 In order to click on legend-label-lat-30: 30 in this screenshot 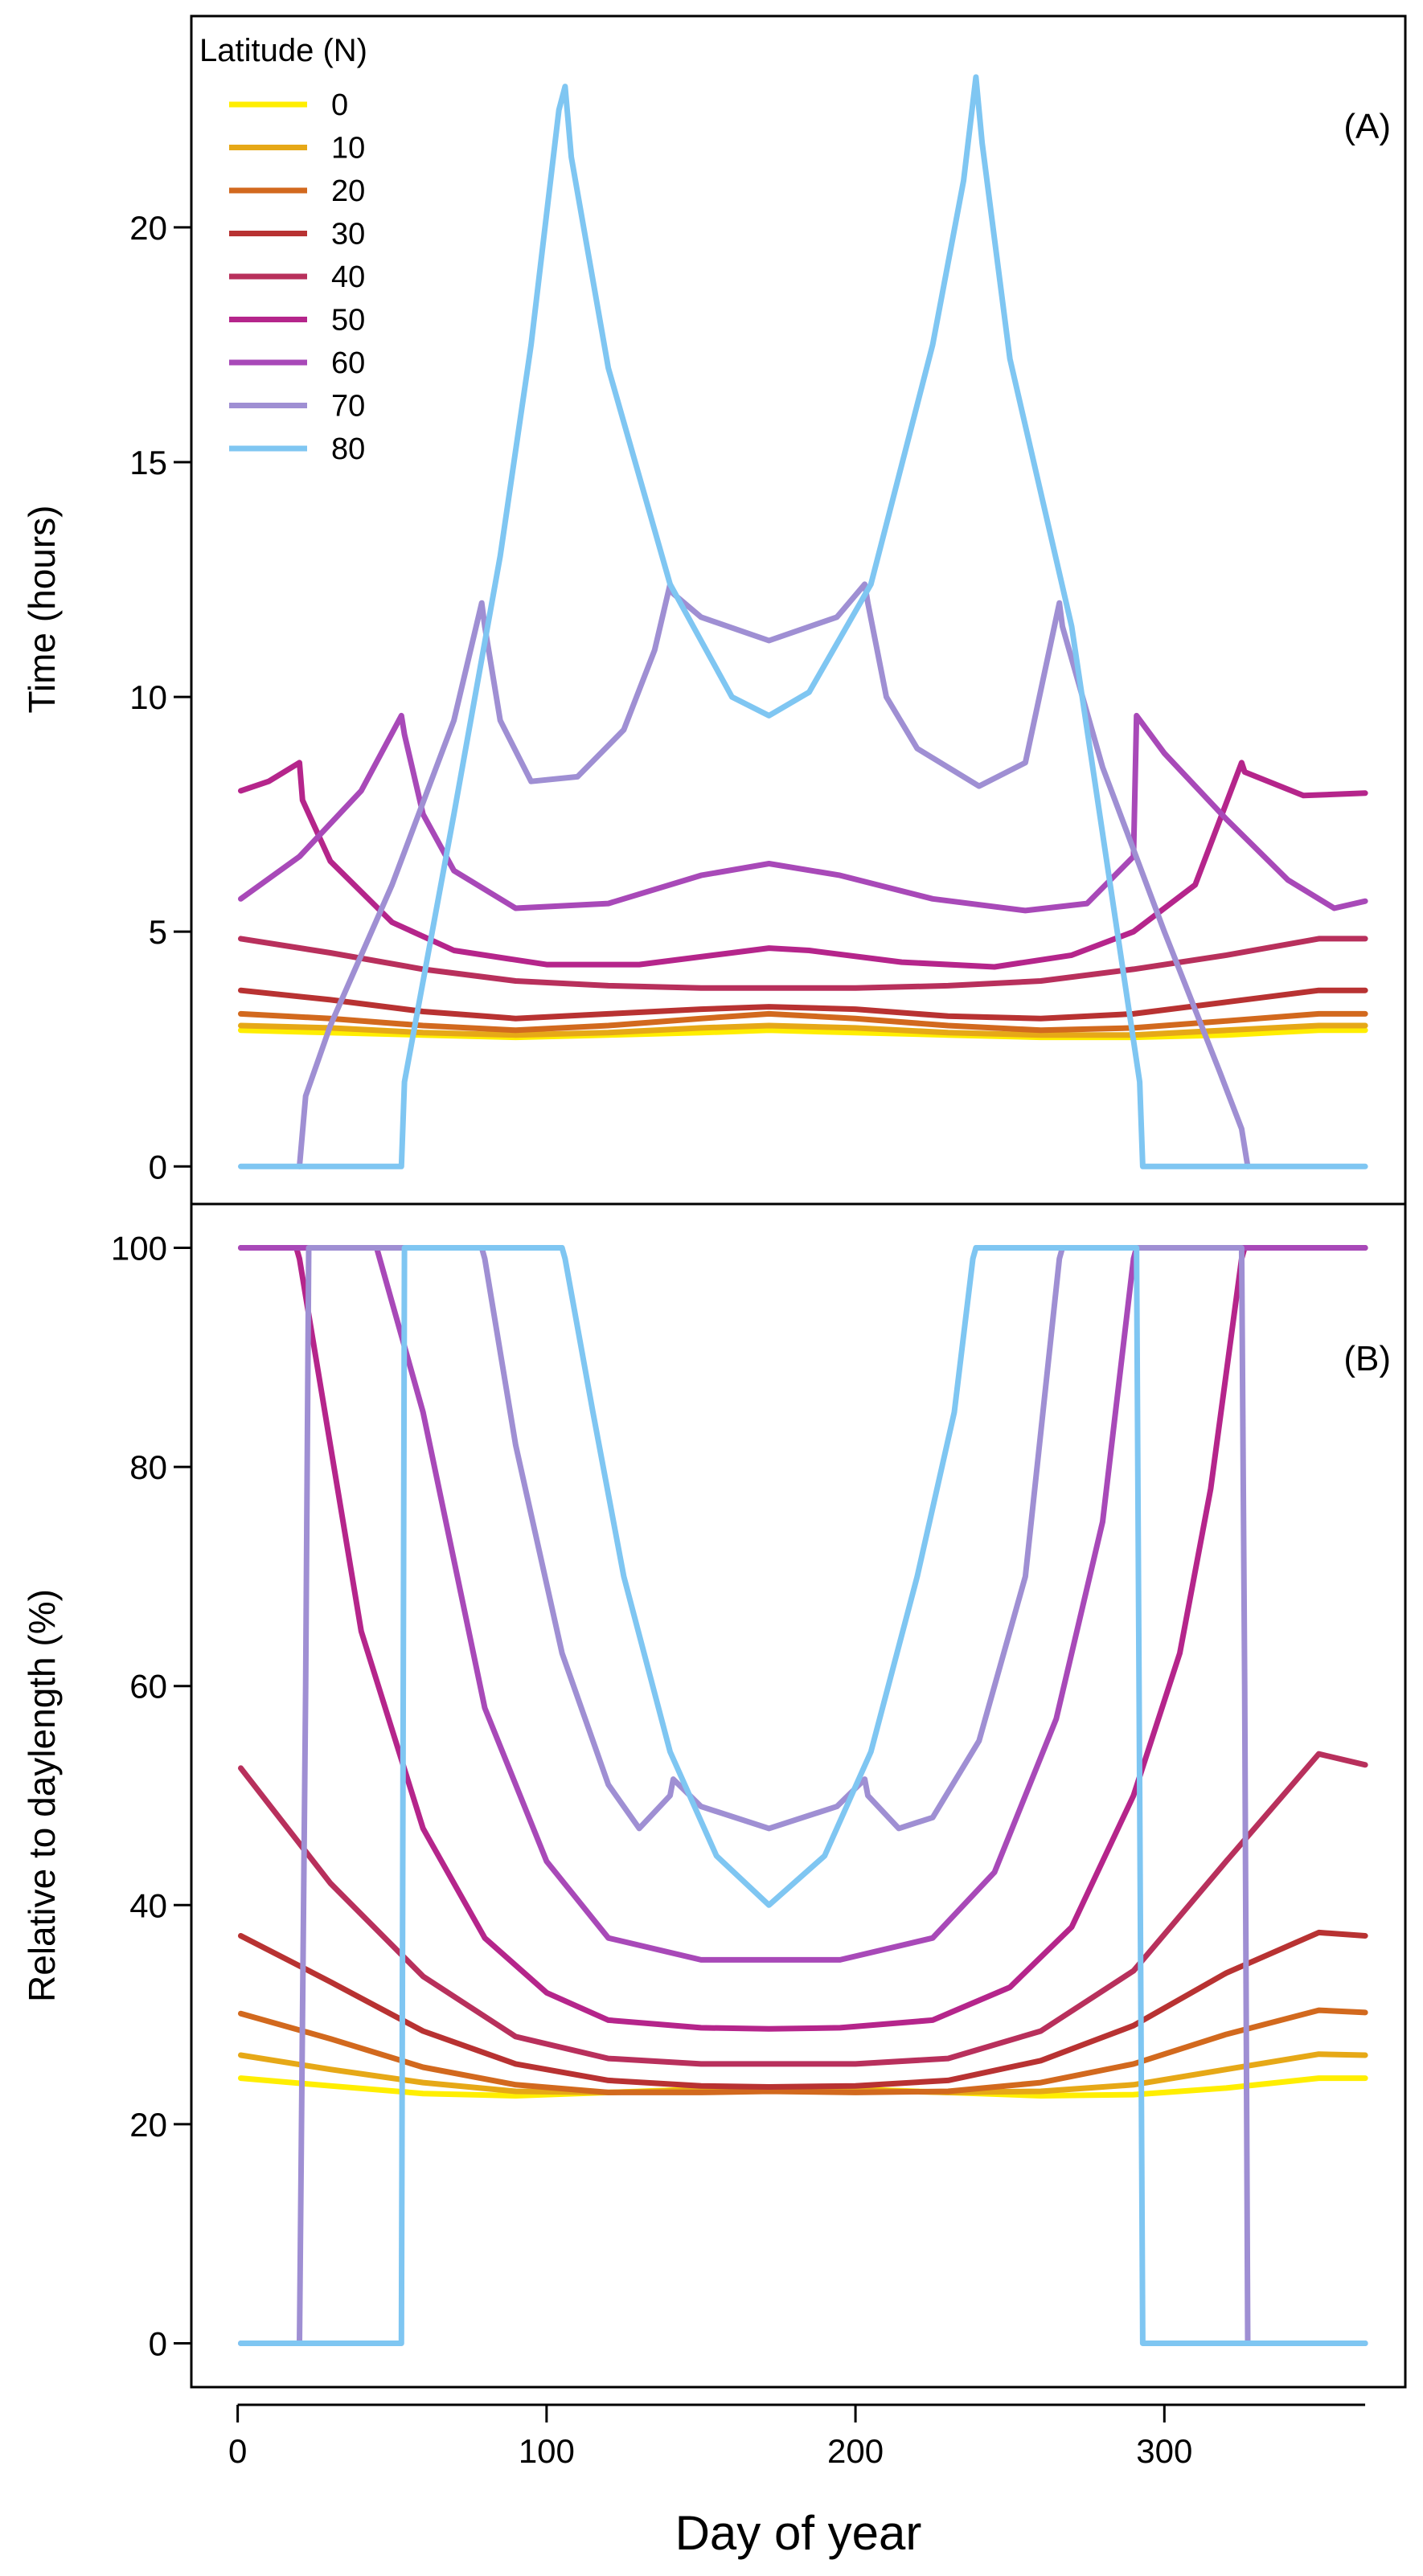, I will do `click(348, 235)`.